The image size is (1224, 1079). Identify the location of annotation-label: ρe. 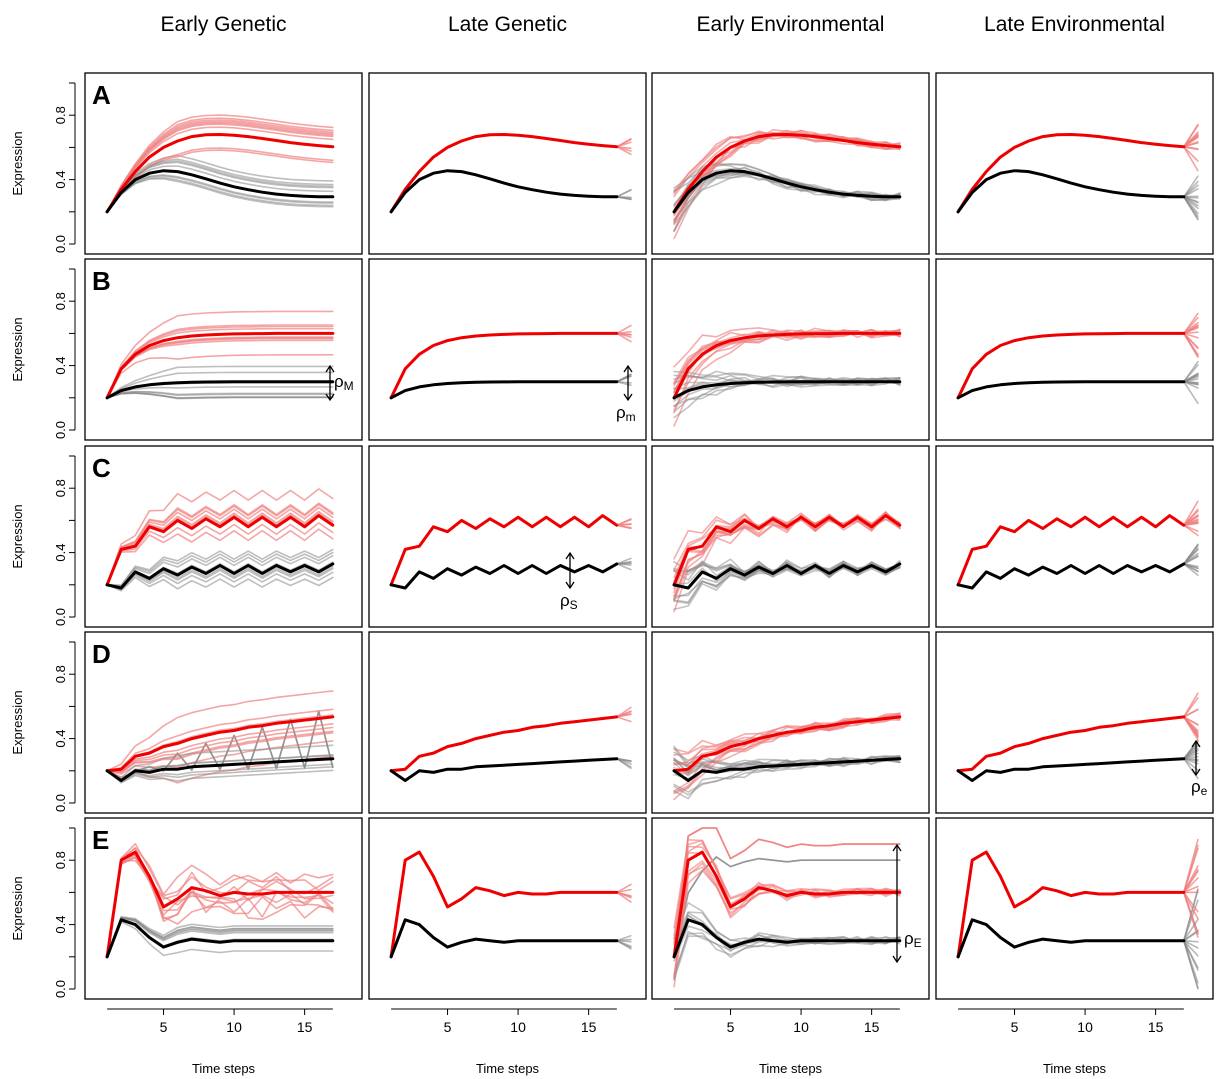
(1199, 787).